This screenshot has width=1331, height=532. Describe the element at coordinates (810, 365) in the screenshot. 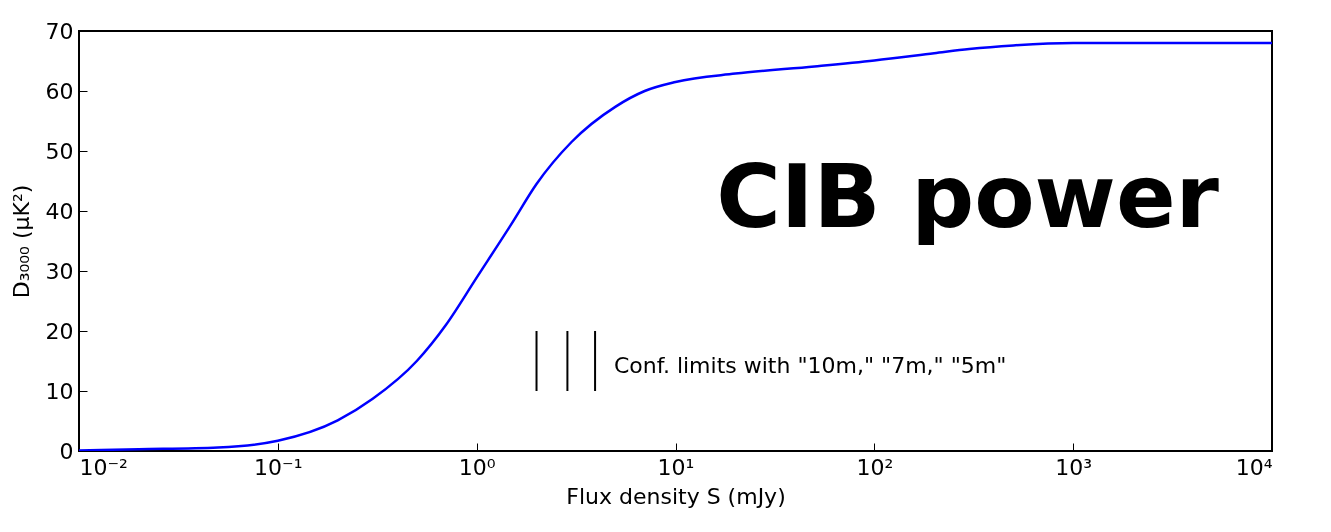

I see `annotation: Conf. limits with "10m," "7m," "5m"` at that location.